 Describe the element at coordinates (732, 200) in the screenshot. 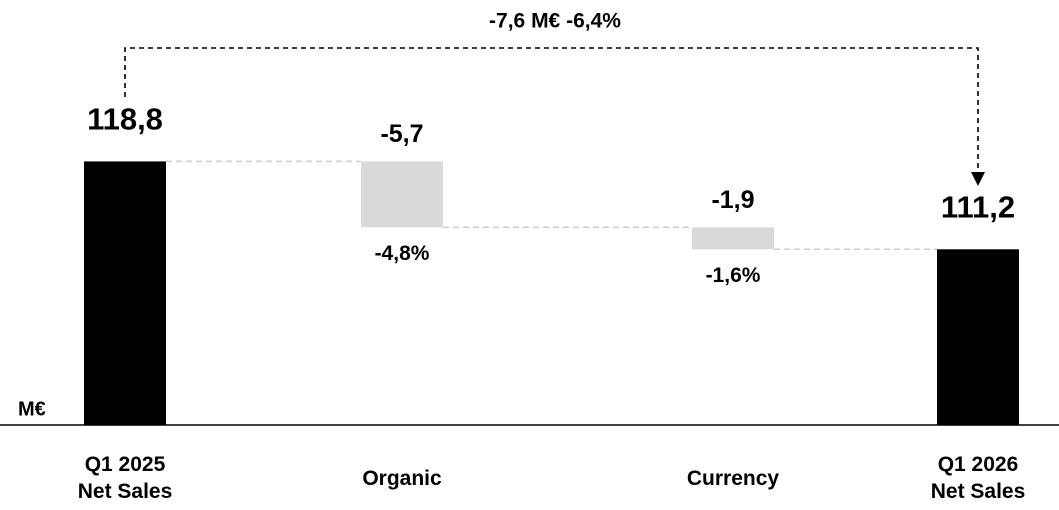

I see `value-label: -1,9` at that location.